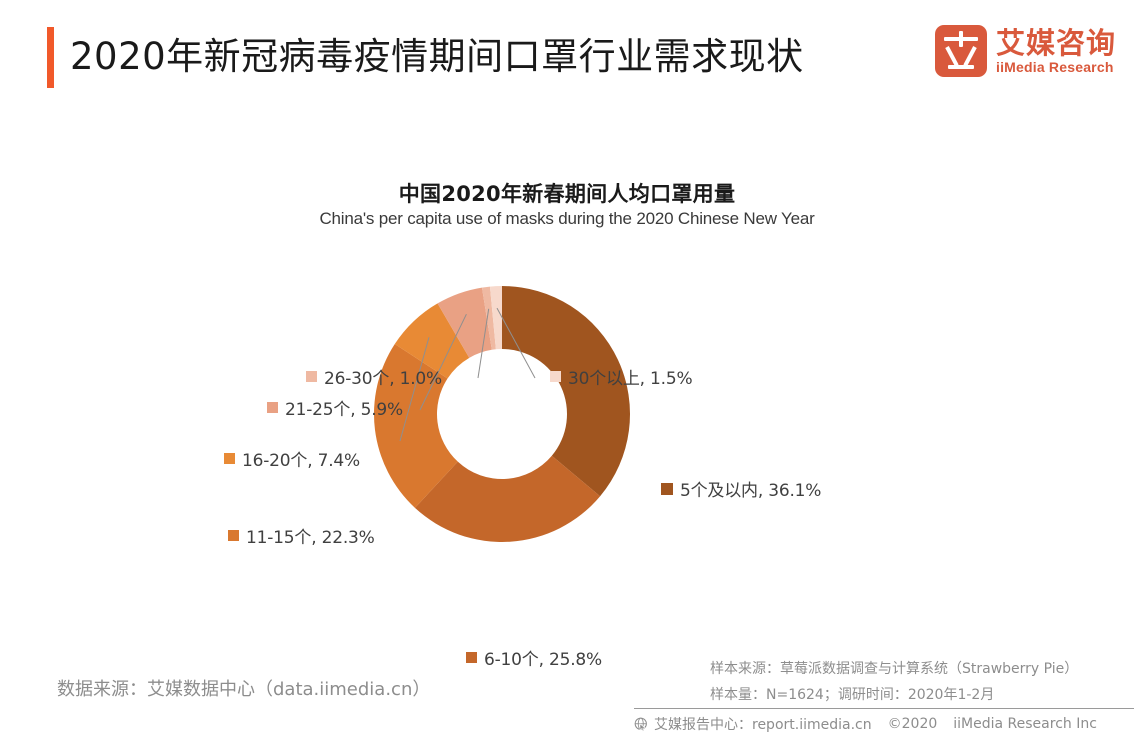 The width and height of the screenshot is (1134, 737). Describe the element at coordinates (884, 708) in the screenshot. I see `footer-divider` at that location.